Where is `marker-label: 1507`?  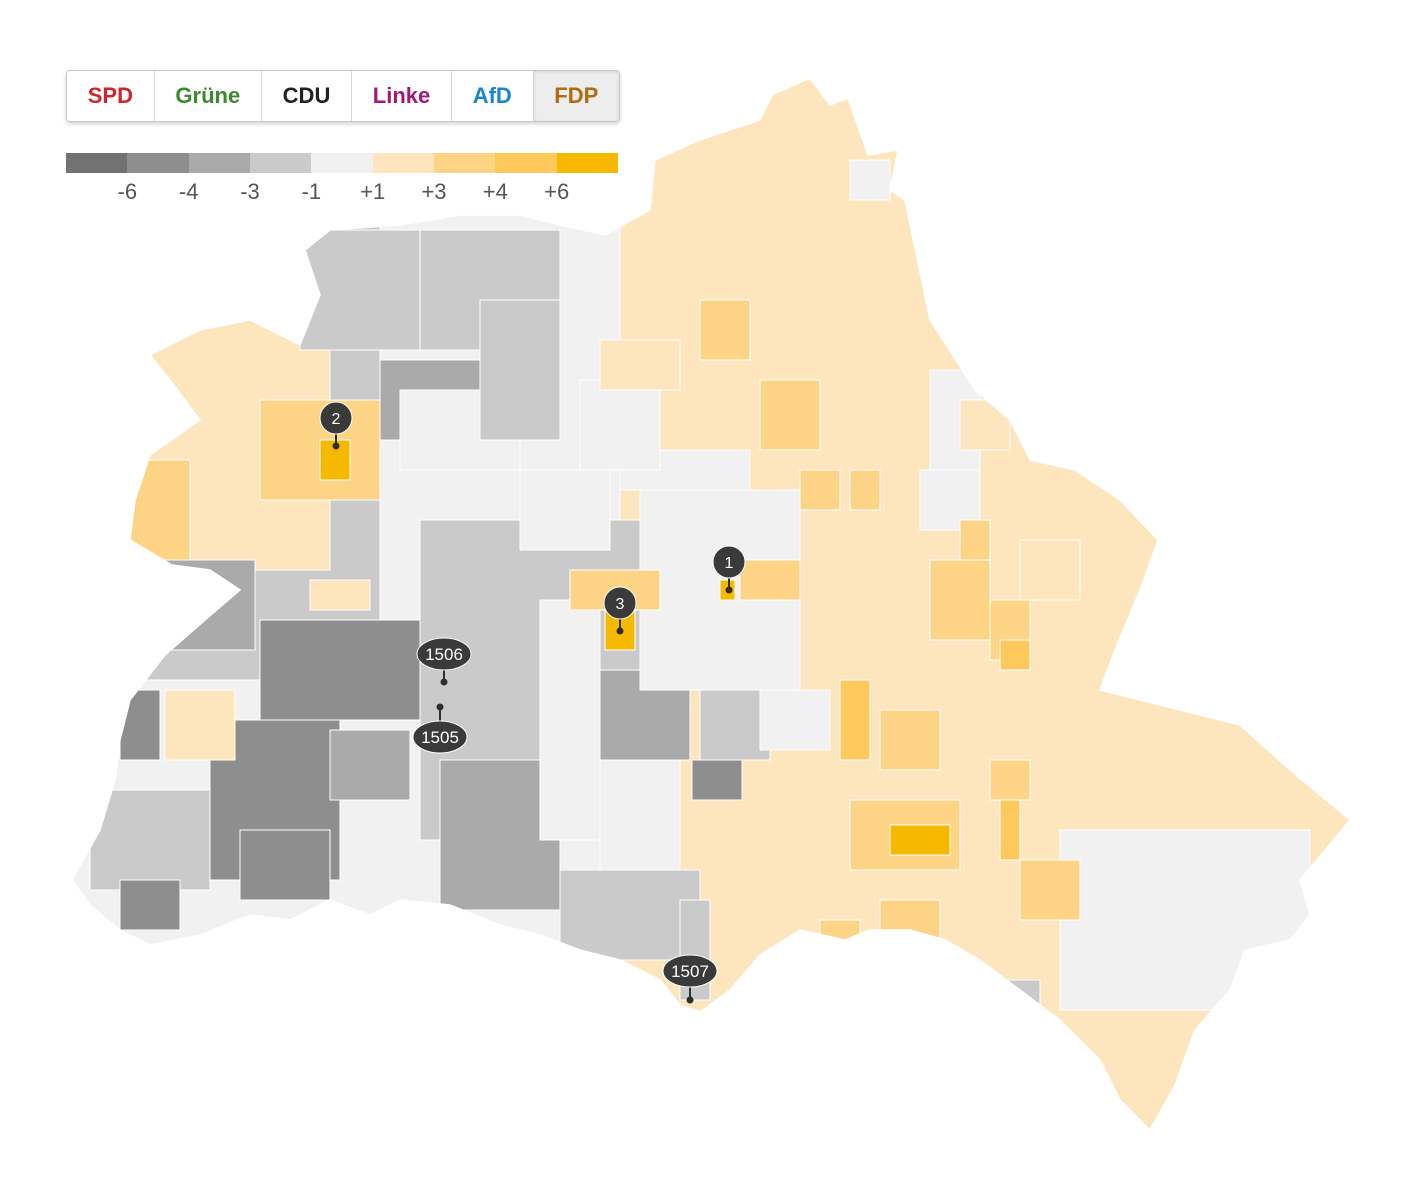 marker-label: 1507 is located at coordinates (690, 971).